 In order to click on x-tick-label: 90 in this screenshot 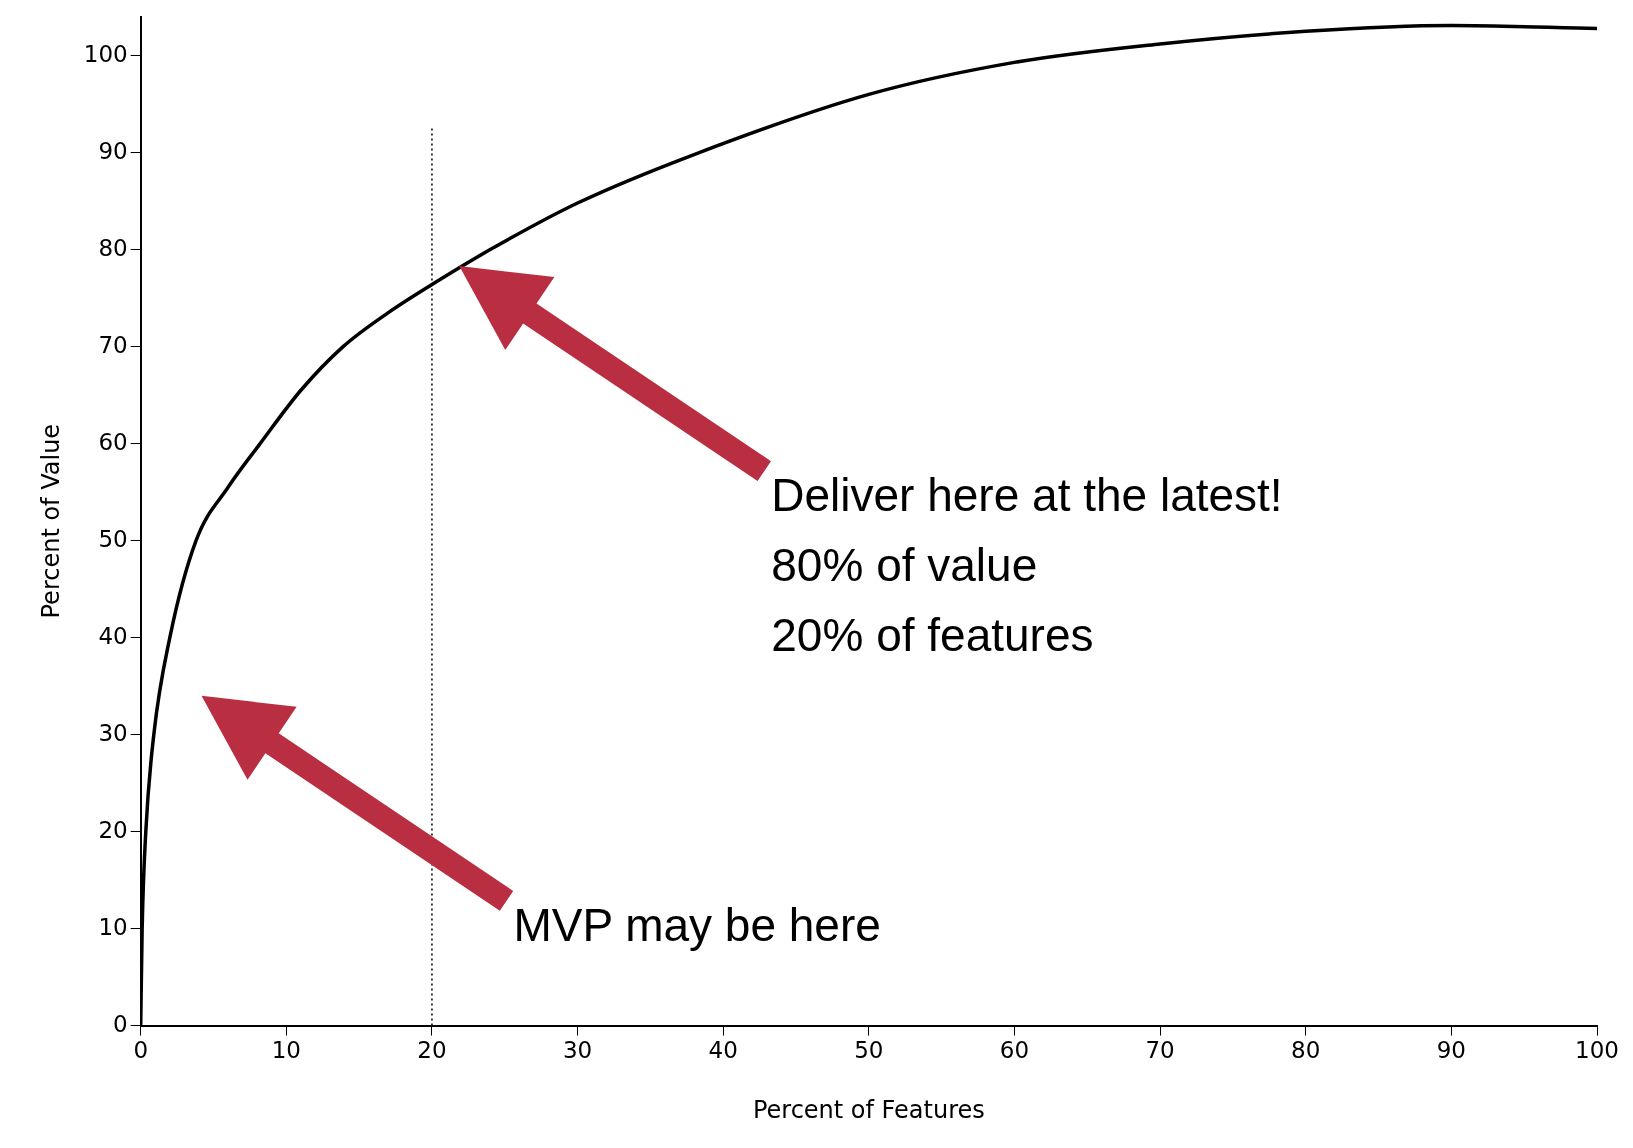, I will do `click(1451, 1050)`.